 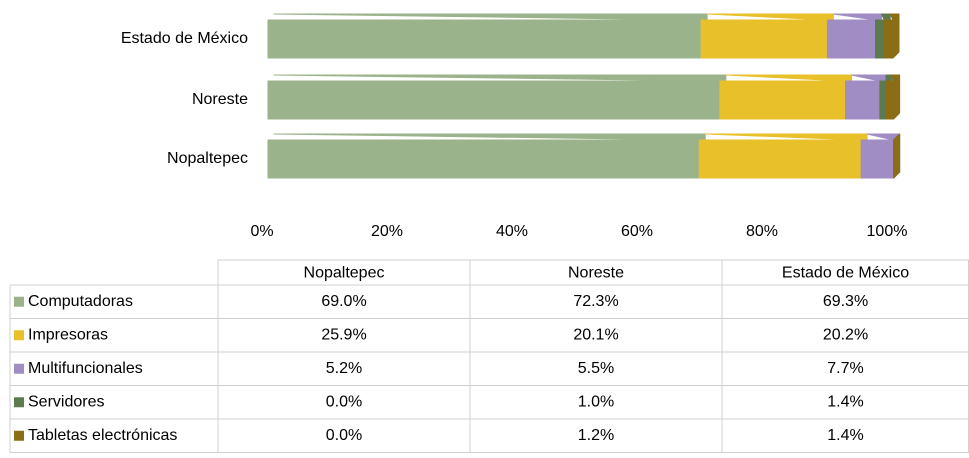 I want to click on legend-label: Computadoras, so click(x=80, y=301).